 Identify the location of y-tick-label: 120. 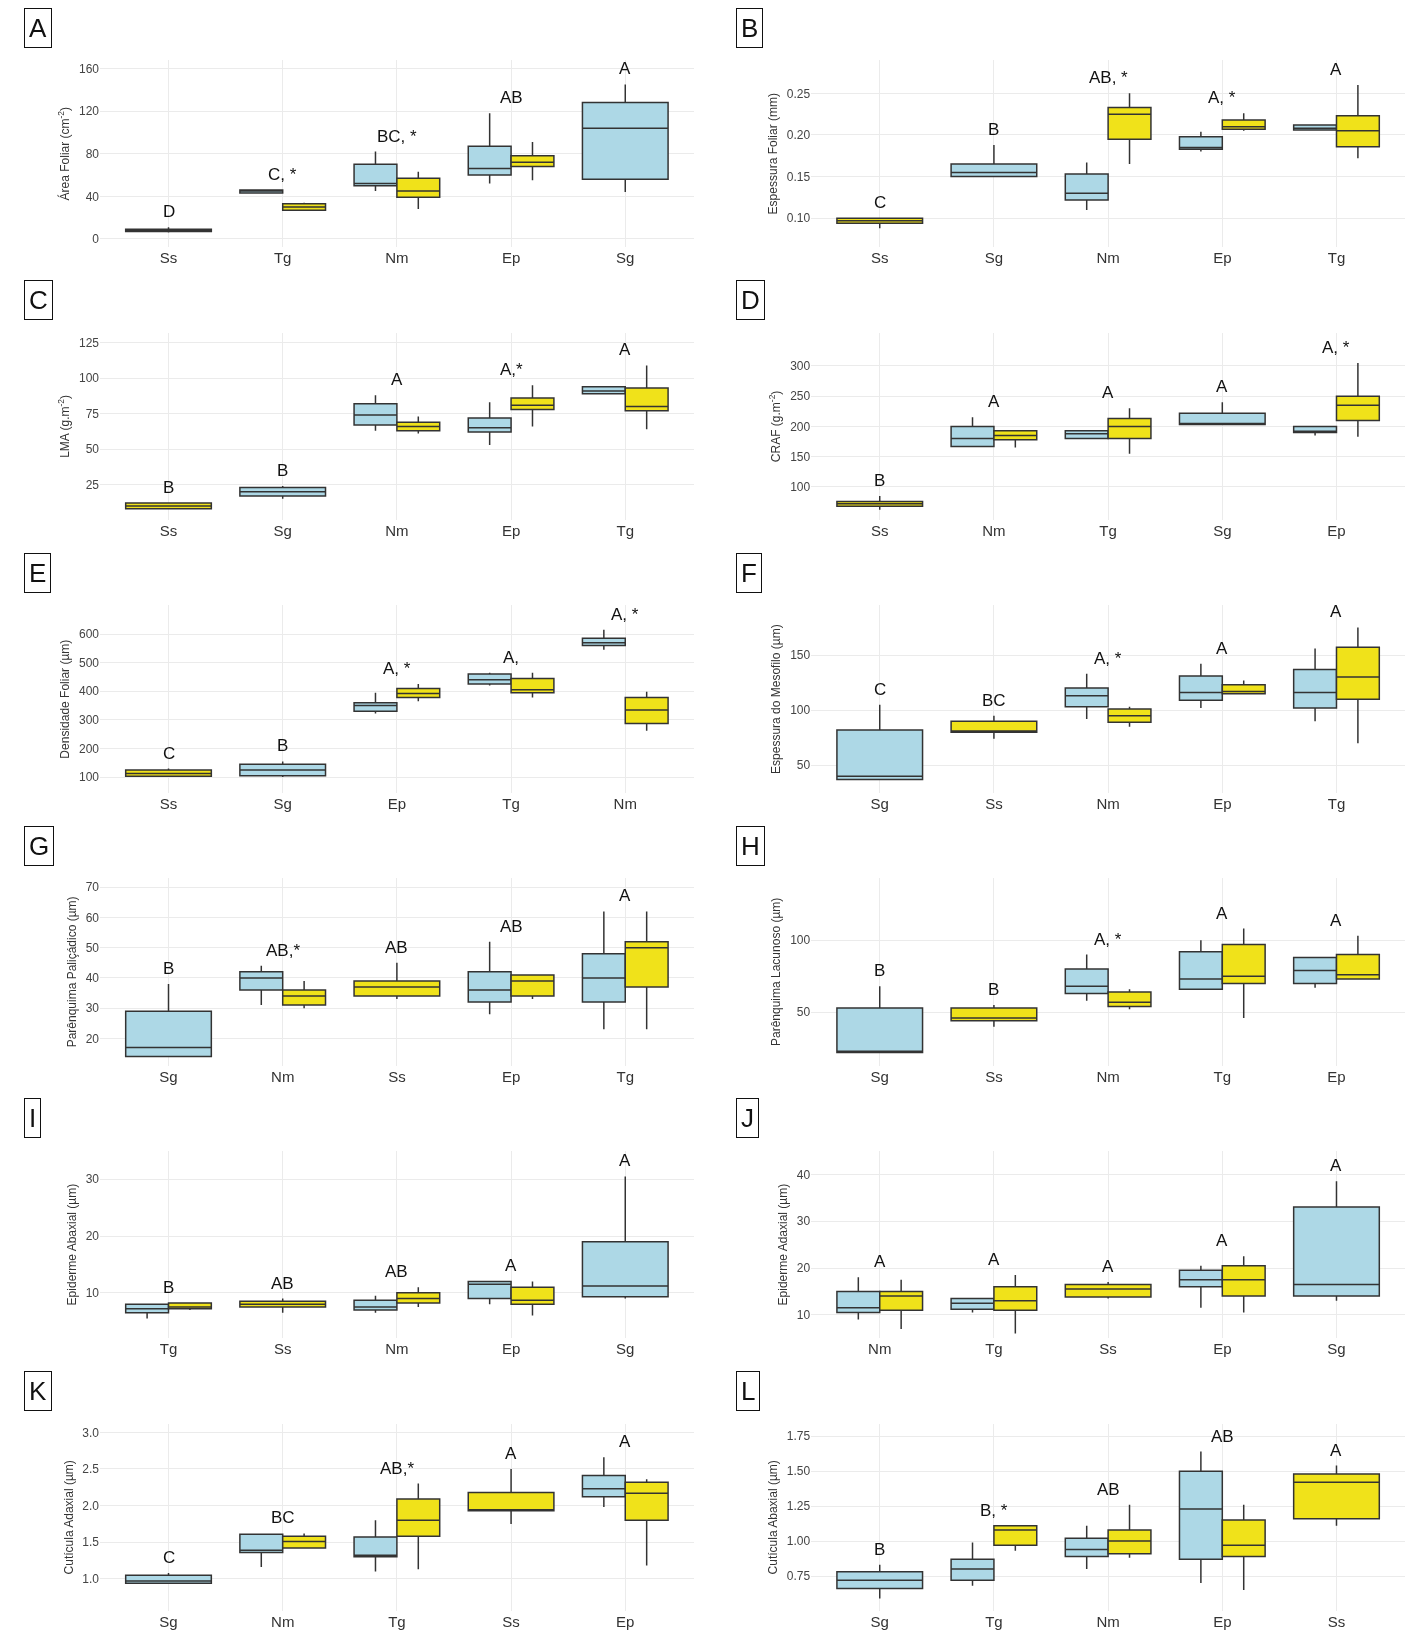
(89, 111).